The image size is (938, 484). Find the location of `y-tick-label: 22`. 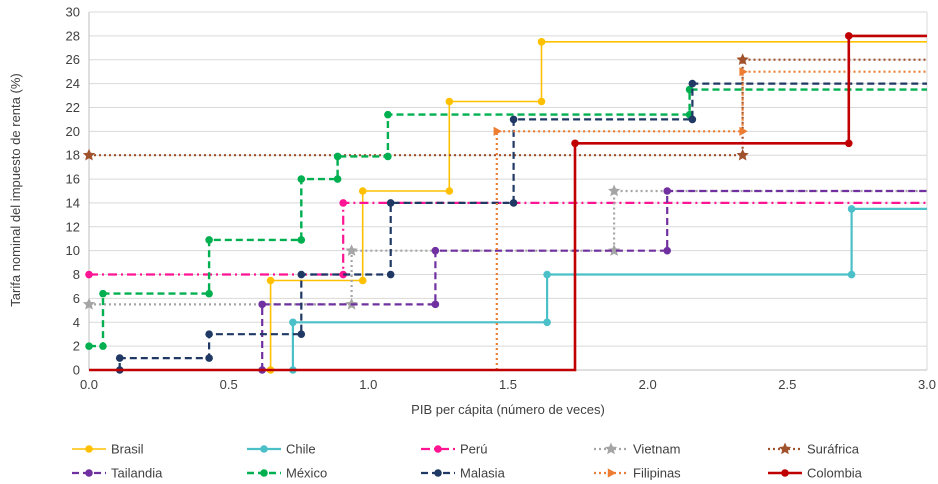

y-tick-label: 22 is located at coordinates (73, 107).